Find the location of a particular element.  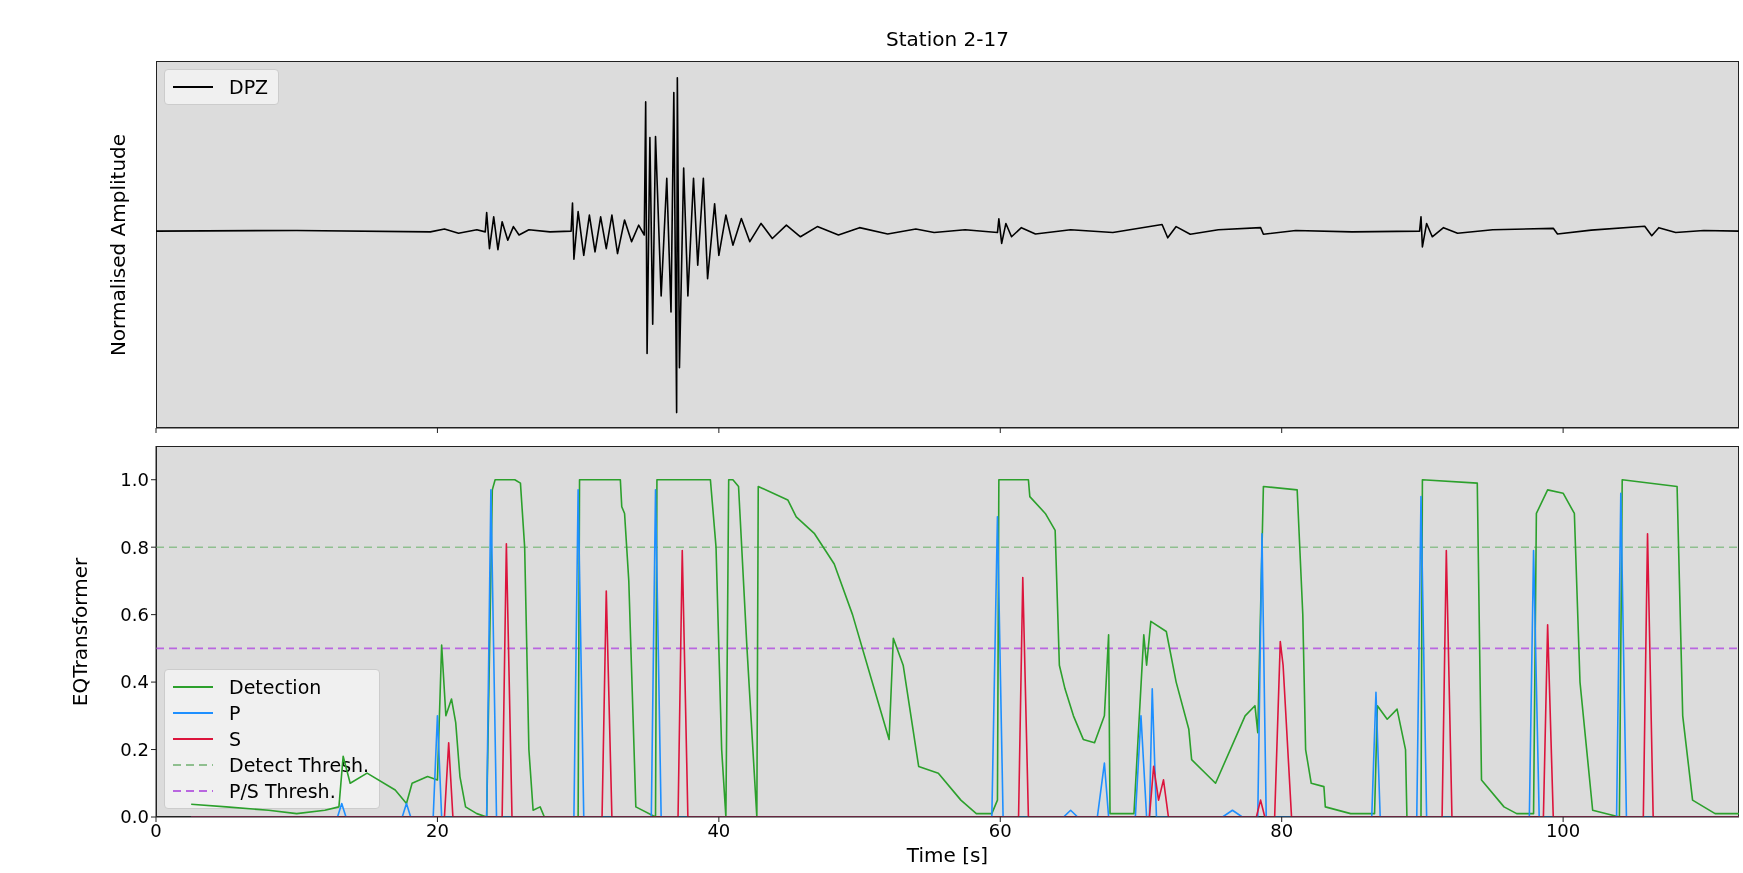

legend-label: Detection is located at coordinates (275, 687).